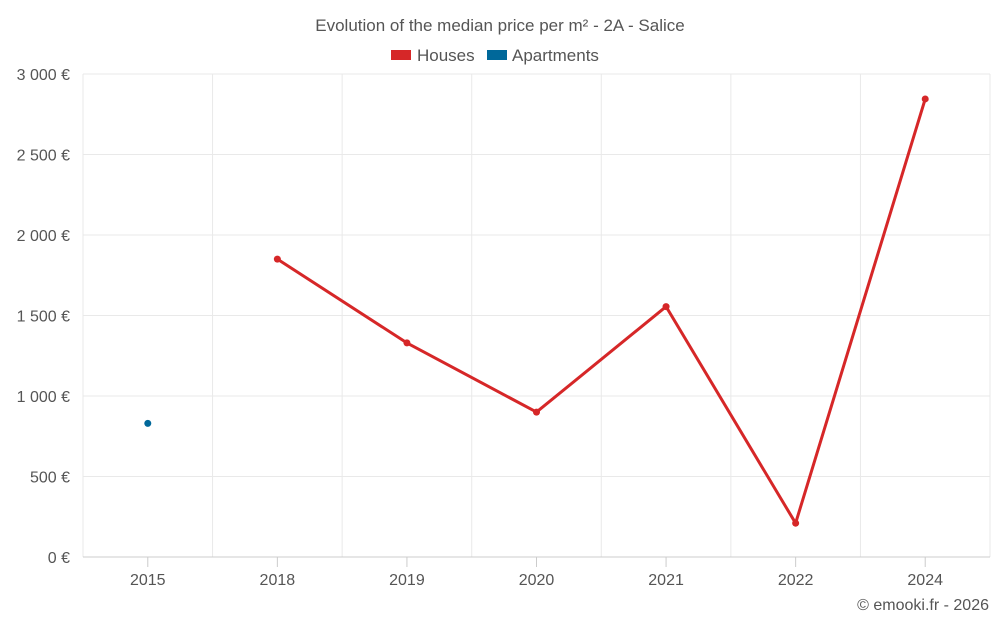  I want to click on y-tick-label: 2 000 €, so click(43, 236).